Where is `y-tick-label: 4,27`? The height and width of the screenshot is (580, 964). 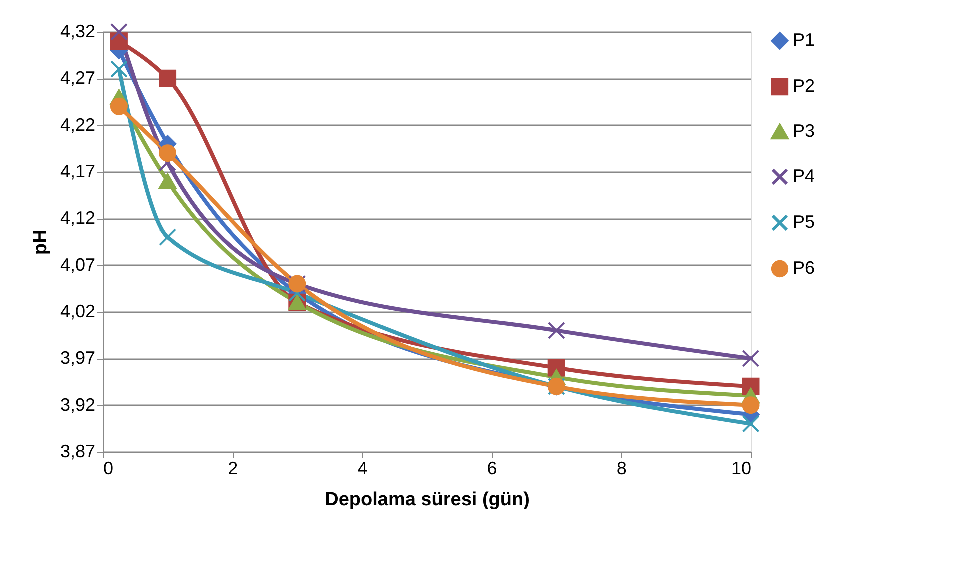
y-tick-label: 4,27 is located at coordinates (78, 78).